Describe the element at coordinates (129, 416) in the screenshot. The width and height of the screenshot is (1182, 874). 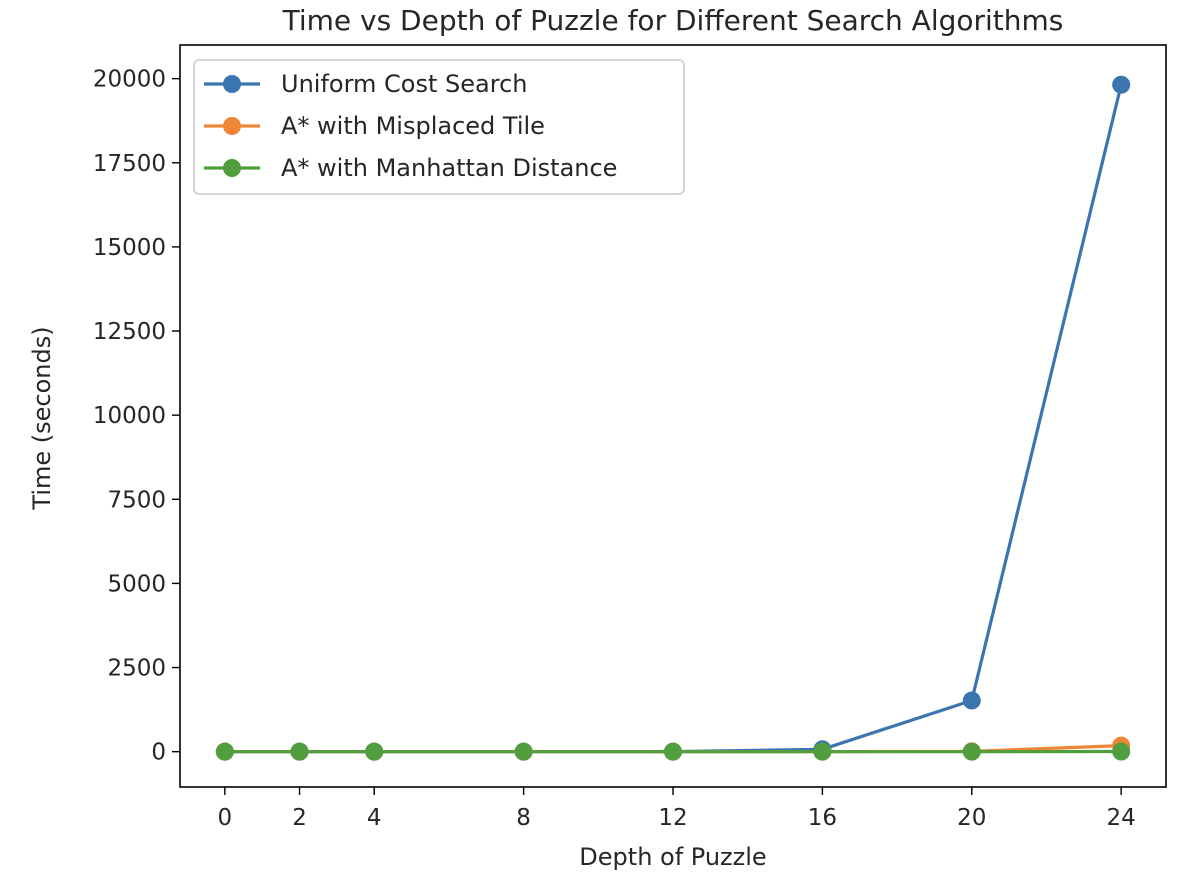
I see `y-tick-label: 10000` at that location.